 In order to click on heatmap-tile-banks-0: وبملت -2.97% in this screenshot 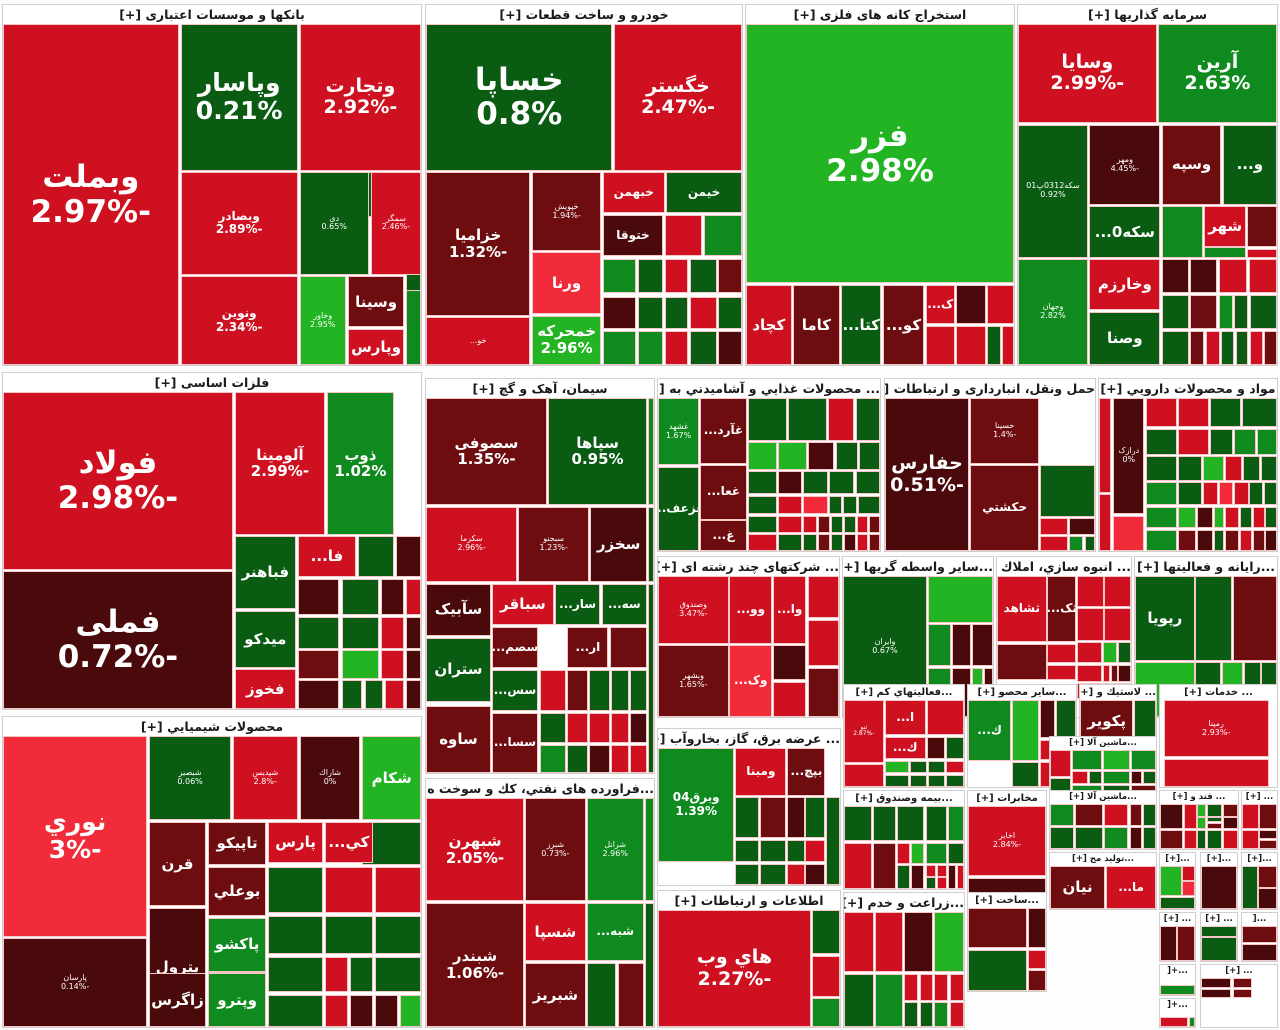, I will do `click(91, 194)`.